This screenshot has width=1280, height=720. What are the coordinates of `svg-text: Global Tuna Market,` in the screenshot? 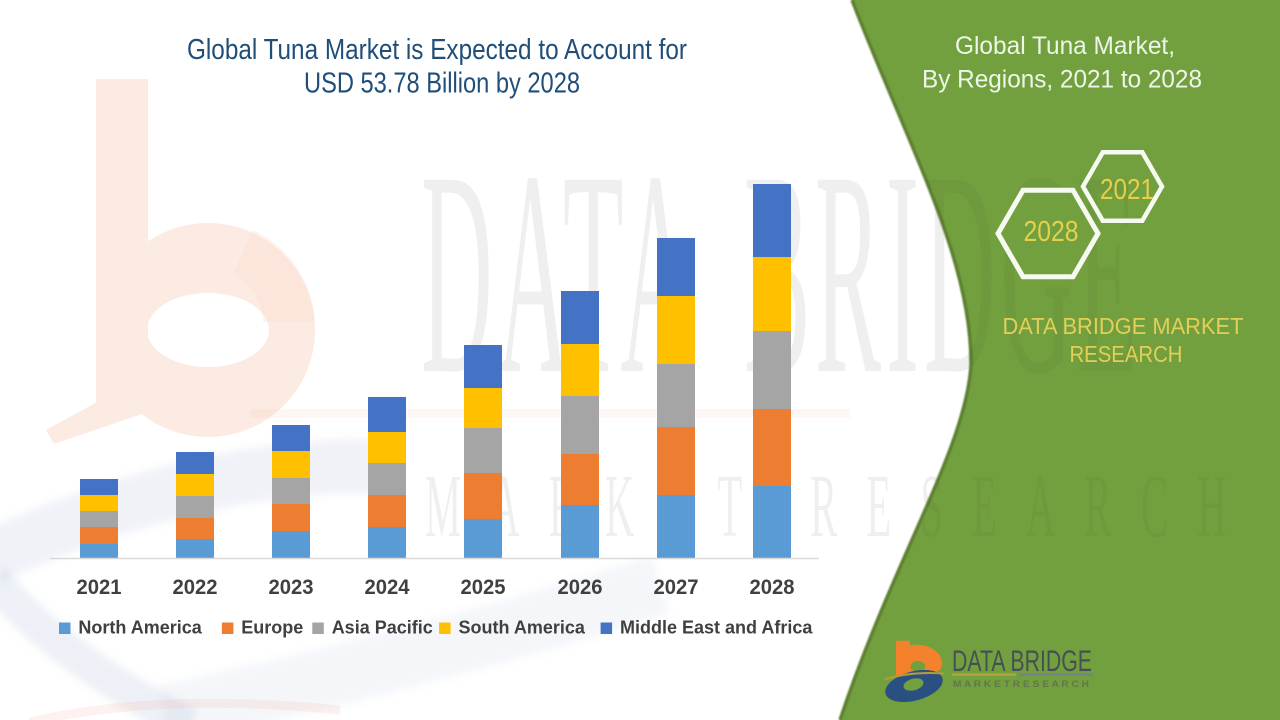 It's located at (1065, 46).